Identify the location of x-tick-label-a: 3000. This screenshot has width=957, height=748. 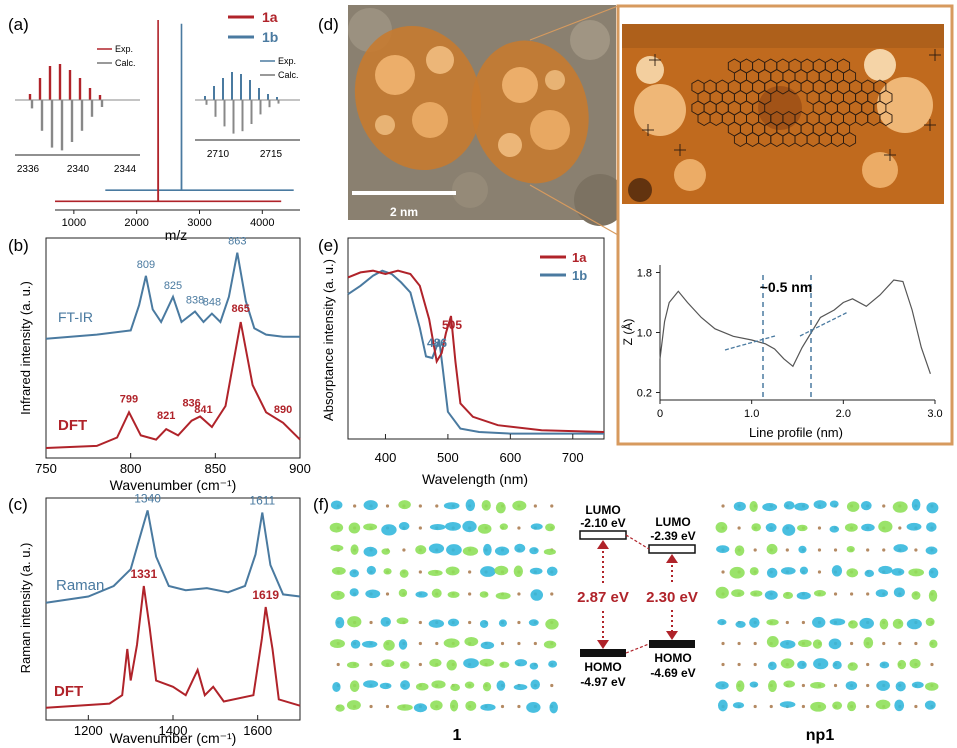
(199, 223).